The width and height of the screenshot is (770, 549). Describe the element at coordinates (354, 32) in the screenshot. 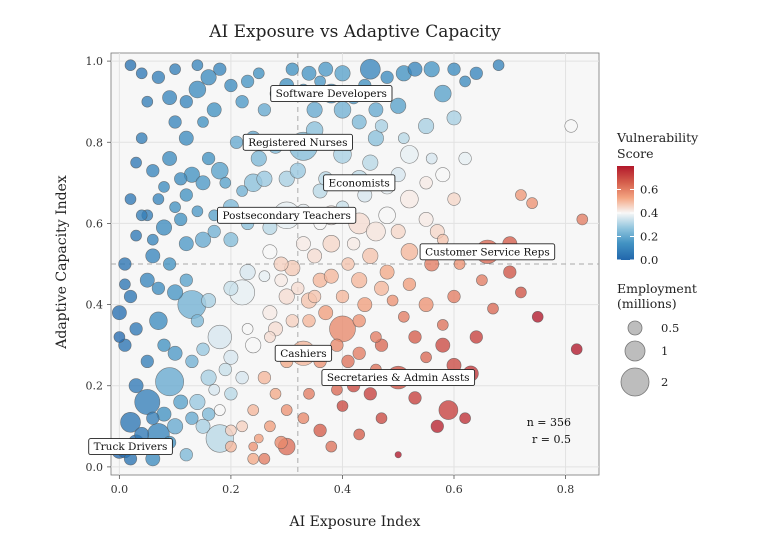

I see `chart-title: AI Exposure vs Adaptive Capacity` at that location.